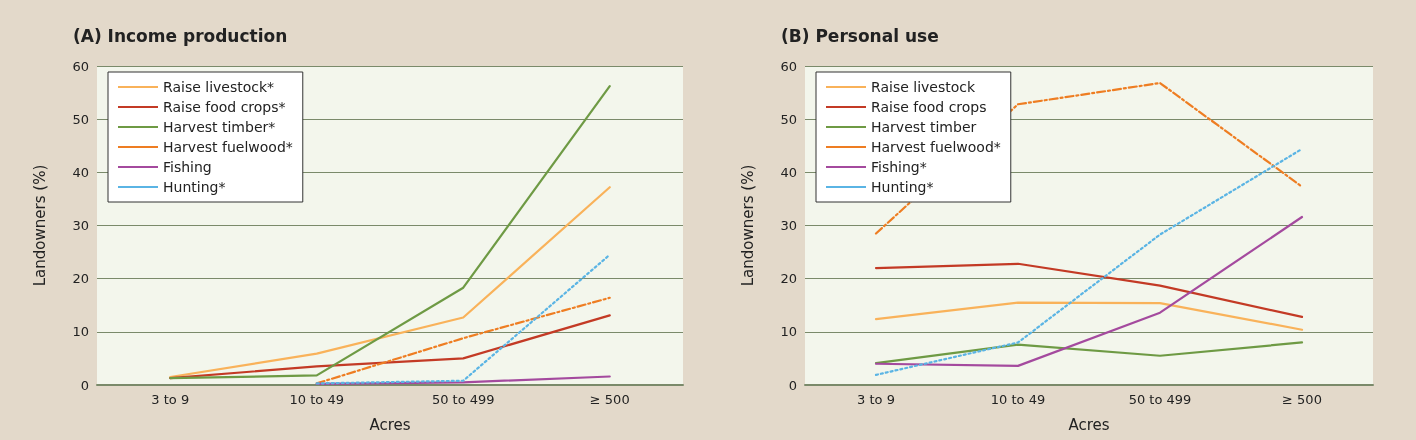 The image size is (1416, 440). I want to click on legend-label: Raise food crops*, so click(224, 107).